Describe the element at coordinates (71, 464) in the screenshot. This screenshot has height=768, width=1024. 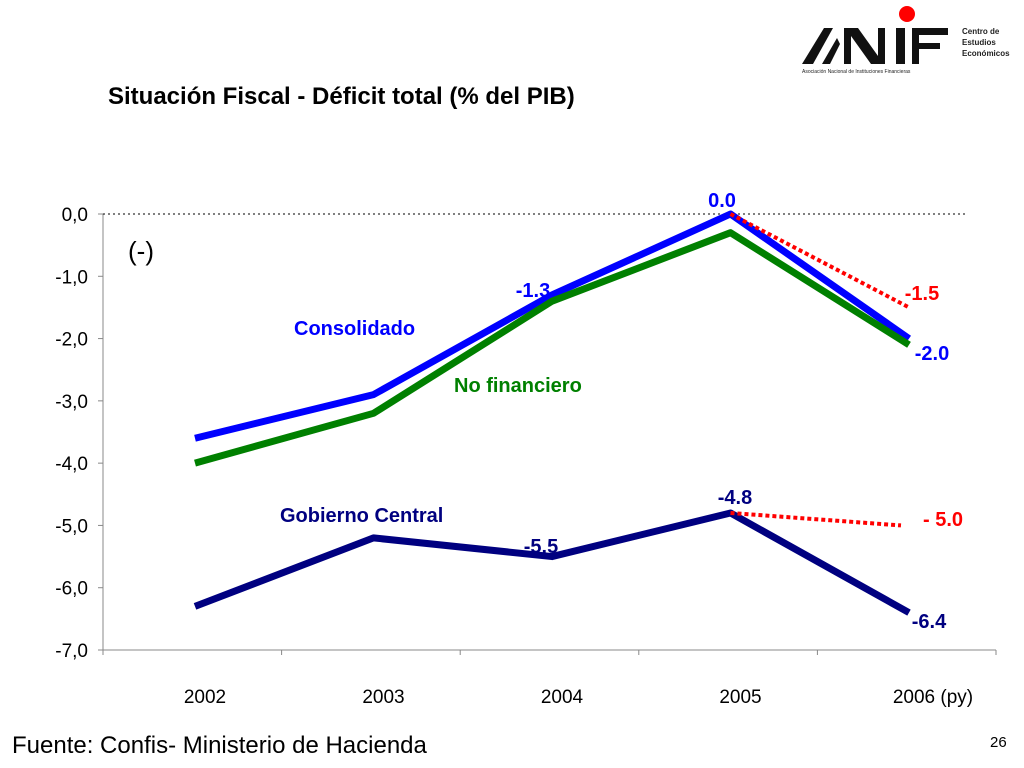
I see `y-tick-label: -4,0` at that location.